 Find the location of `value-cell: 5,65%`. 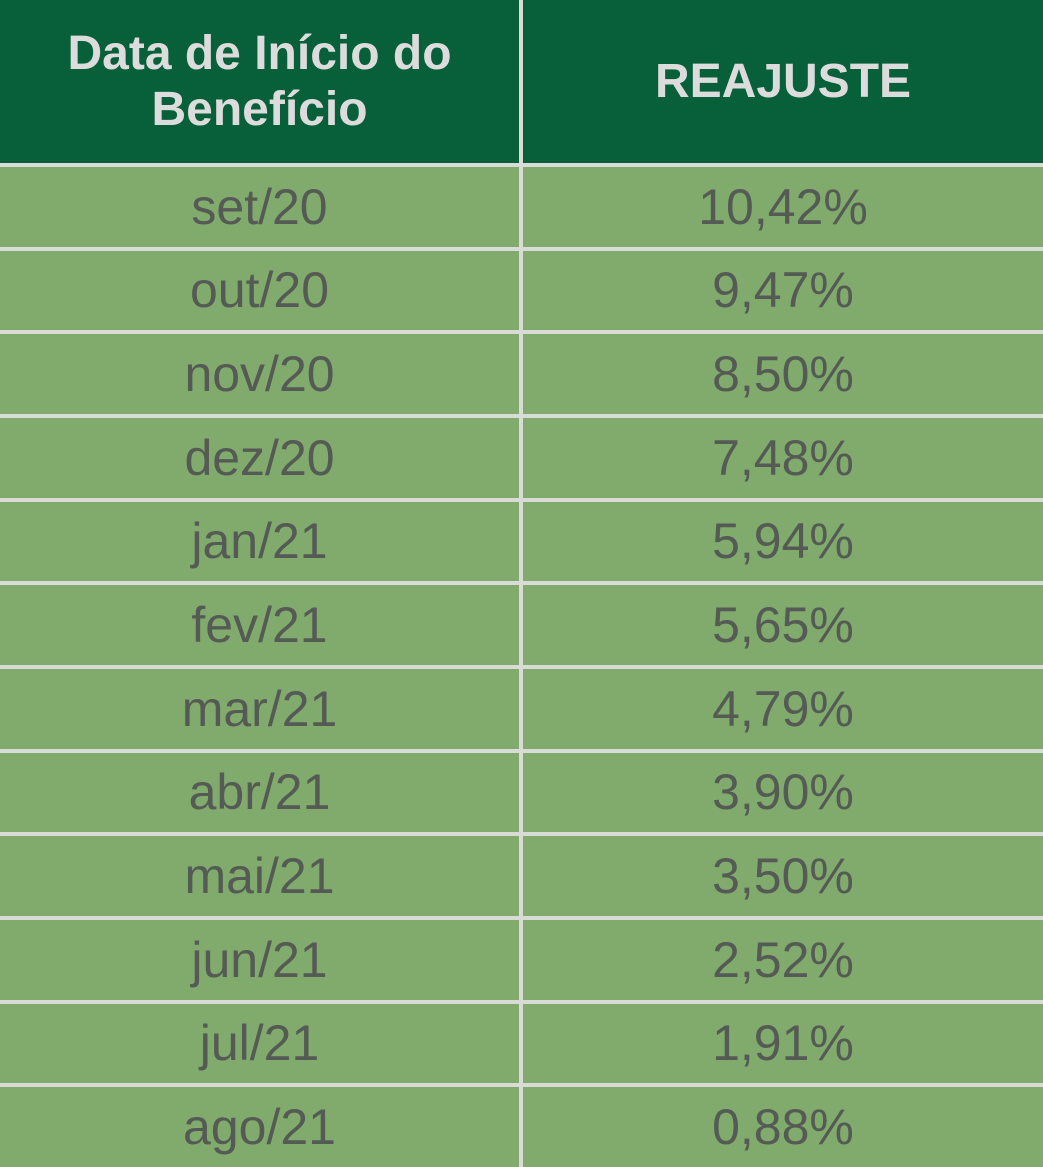

value-cell: 5,65% is located at coordinates (783, 625).